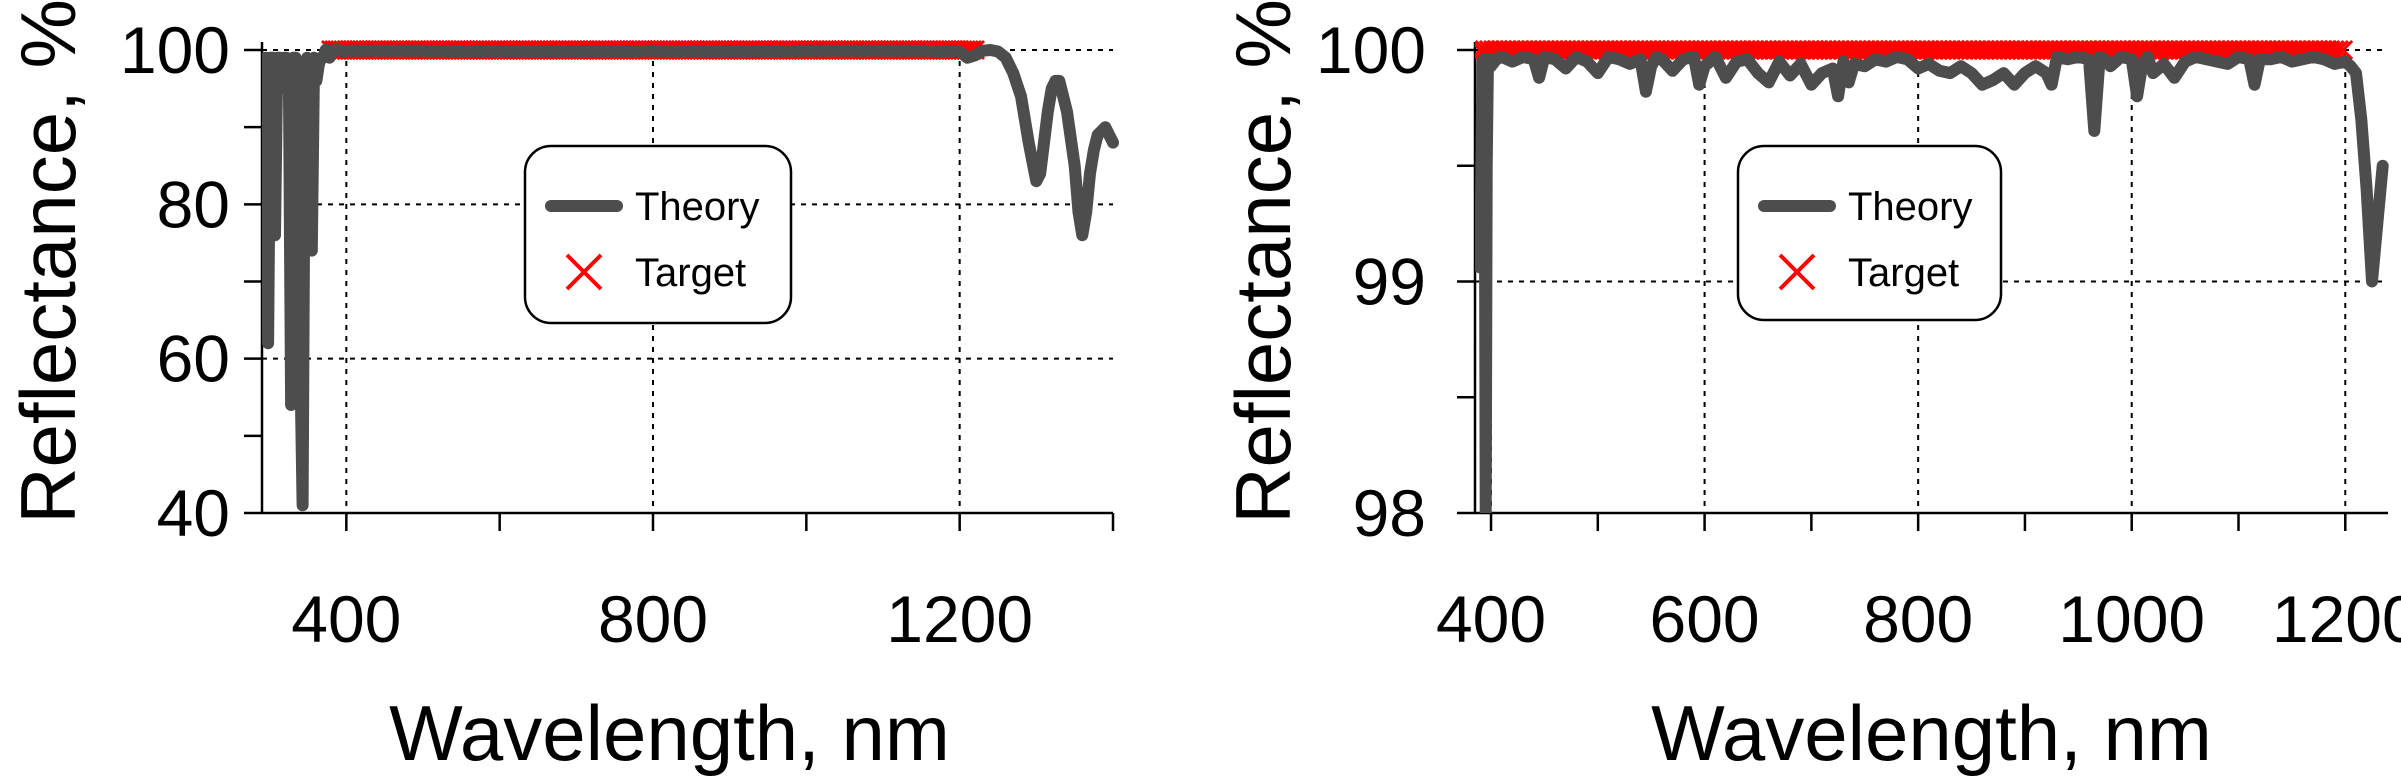  I want to click on legend-box, so click(658, 234).